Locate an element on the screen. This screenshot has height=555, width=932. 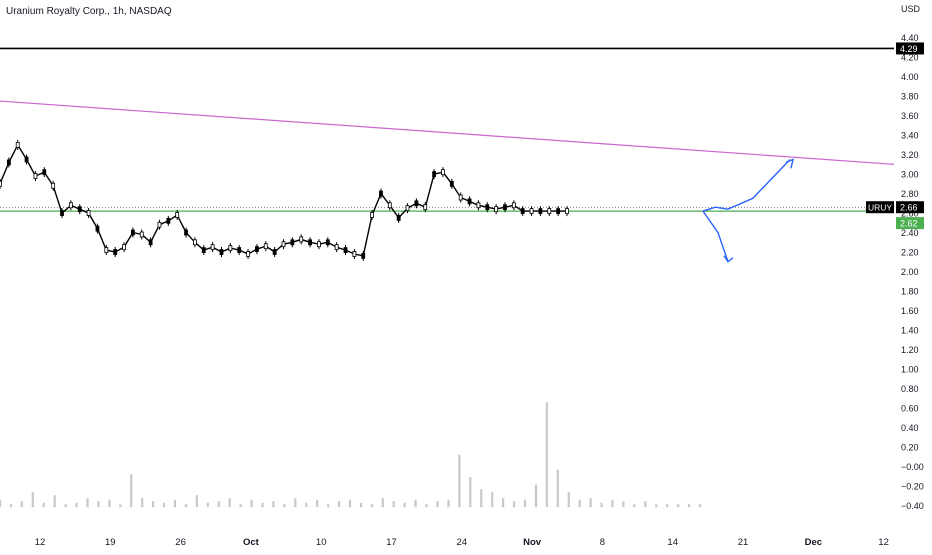
y-tick-label: 4.40 is located at coordinates (910, 38).